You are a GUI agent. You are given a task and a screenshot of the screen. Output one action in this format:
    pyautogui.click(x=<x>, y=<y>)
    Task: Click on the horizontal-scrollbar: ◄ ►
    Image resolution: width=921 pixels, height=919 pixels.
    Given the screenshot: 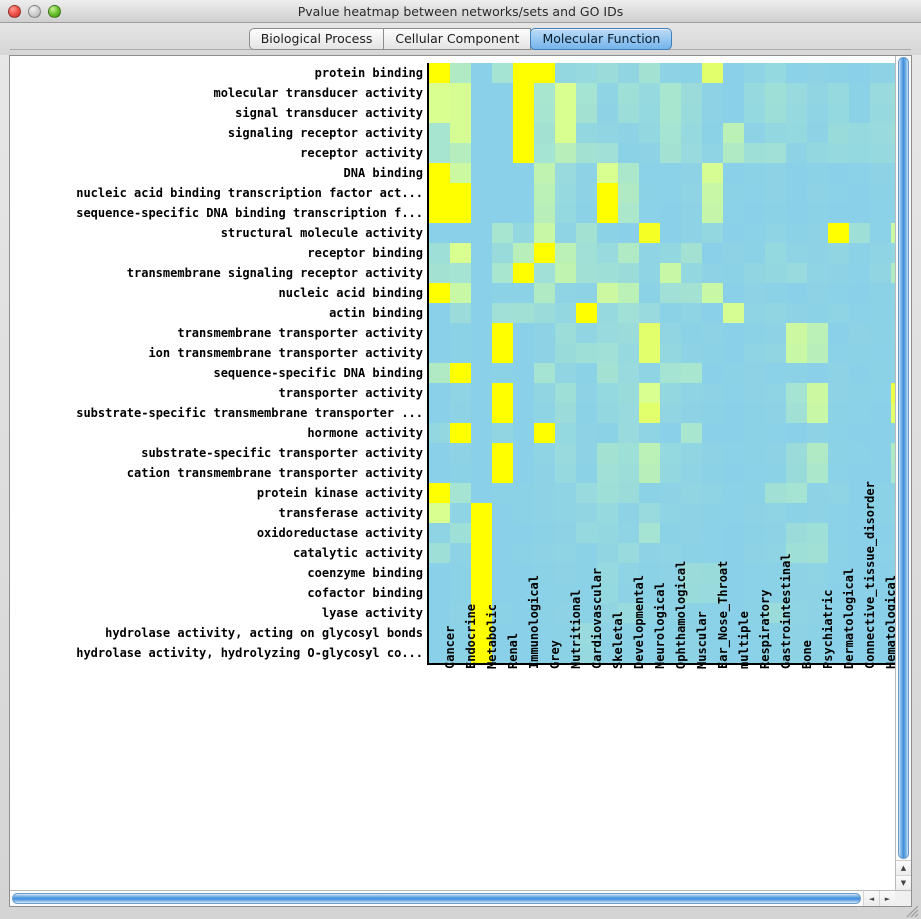 What is the action you would take?
    pyautogui.click(x=460, y=898)
    